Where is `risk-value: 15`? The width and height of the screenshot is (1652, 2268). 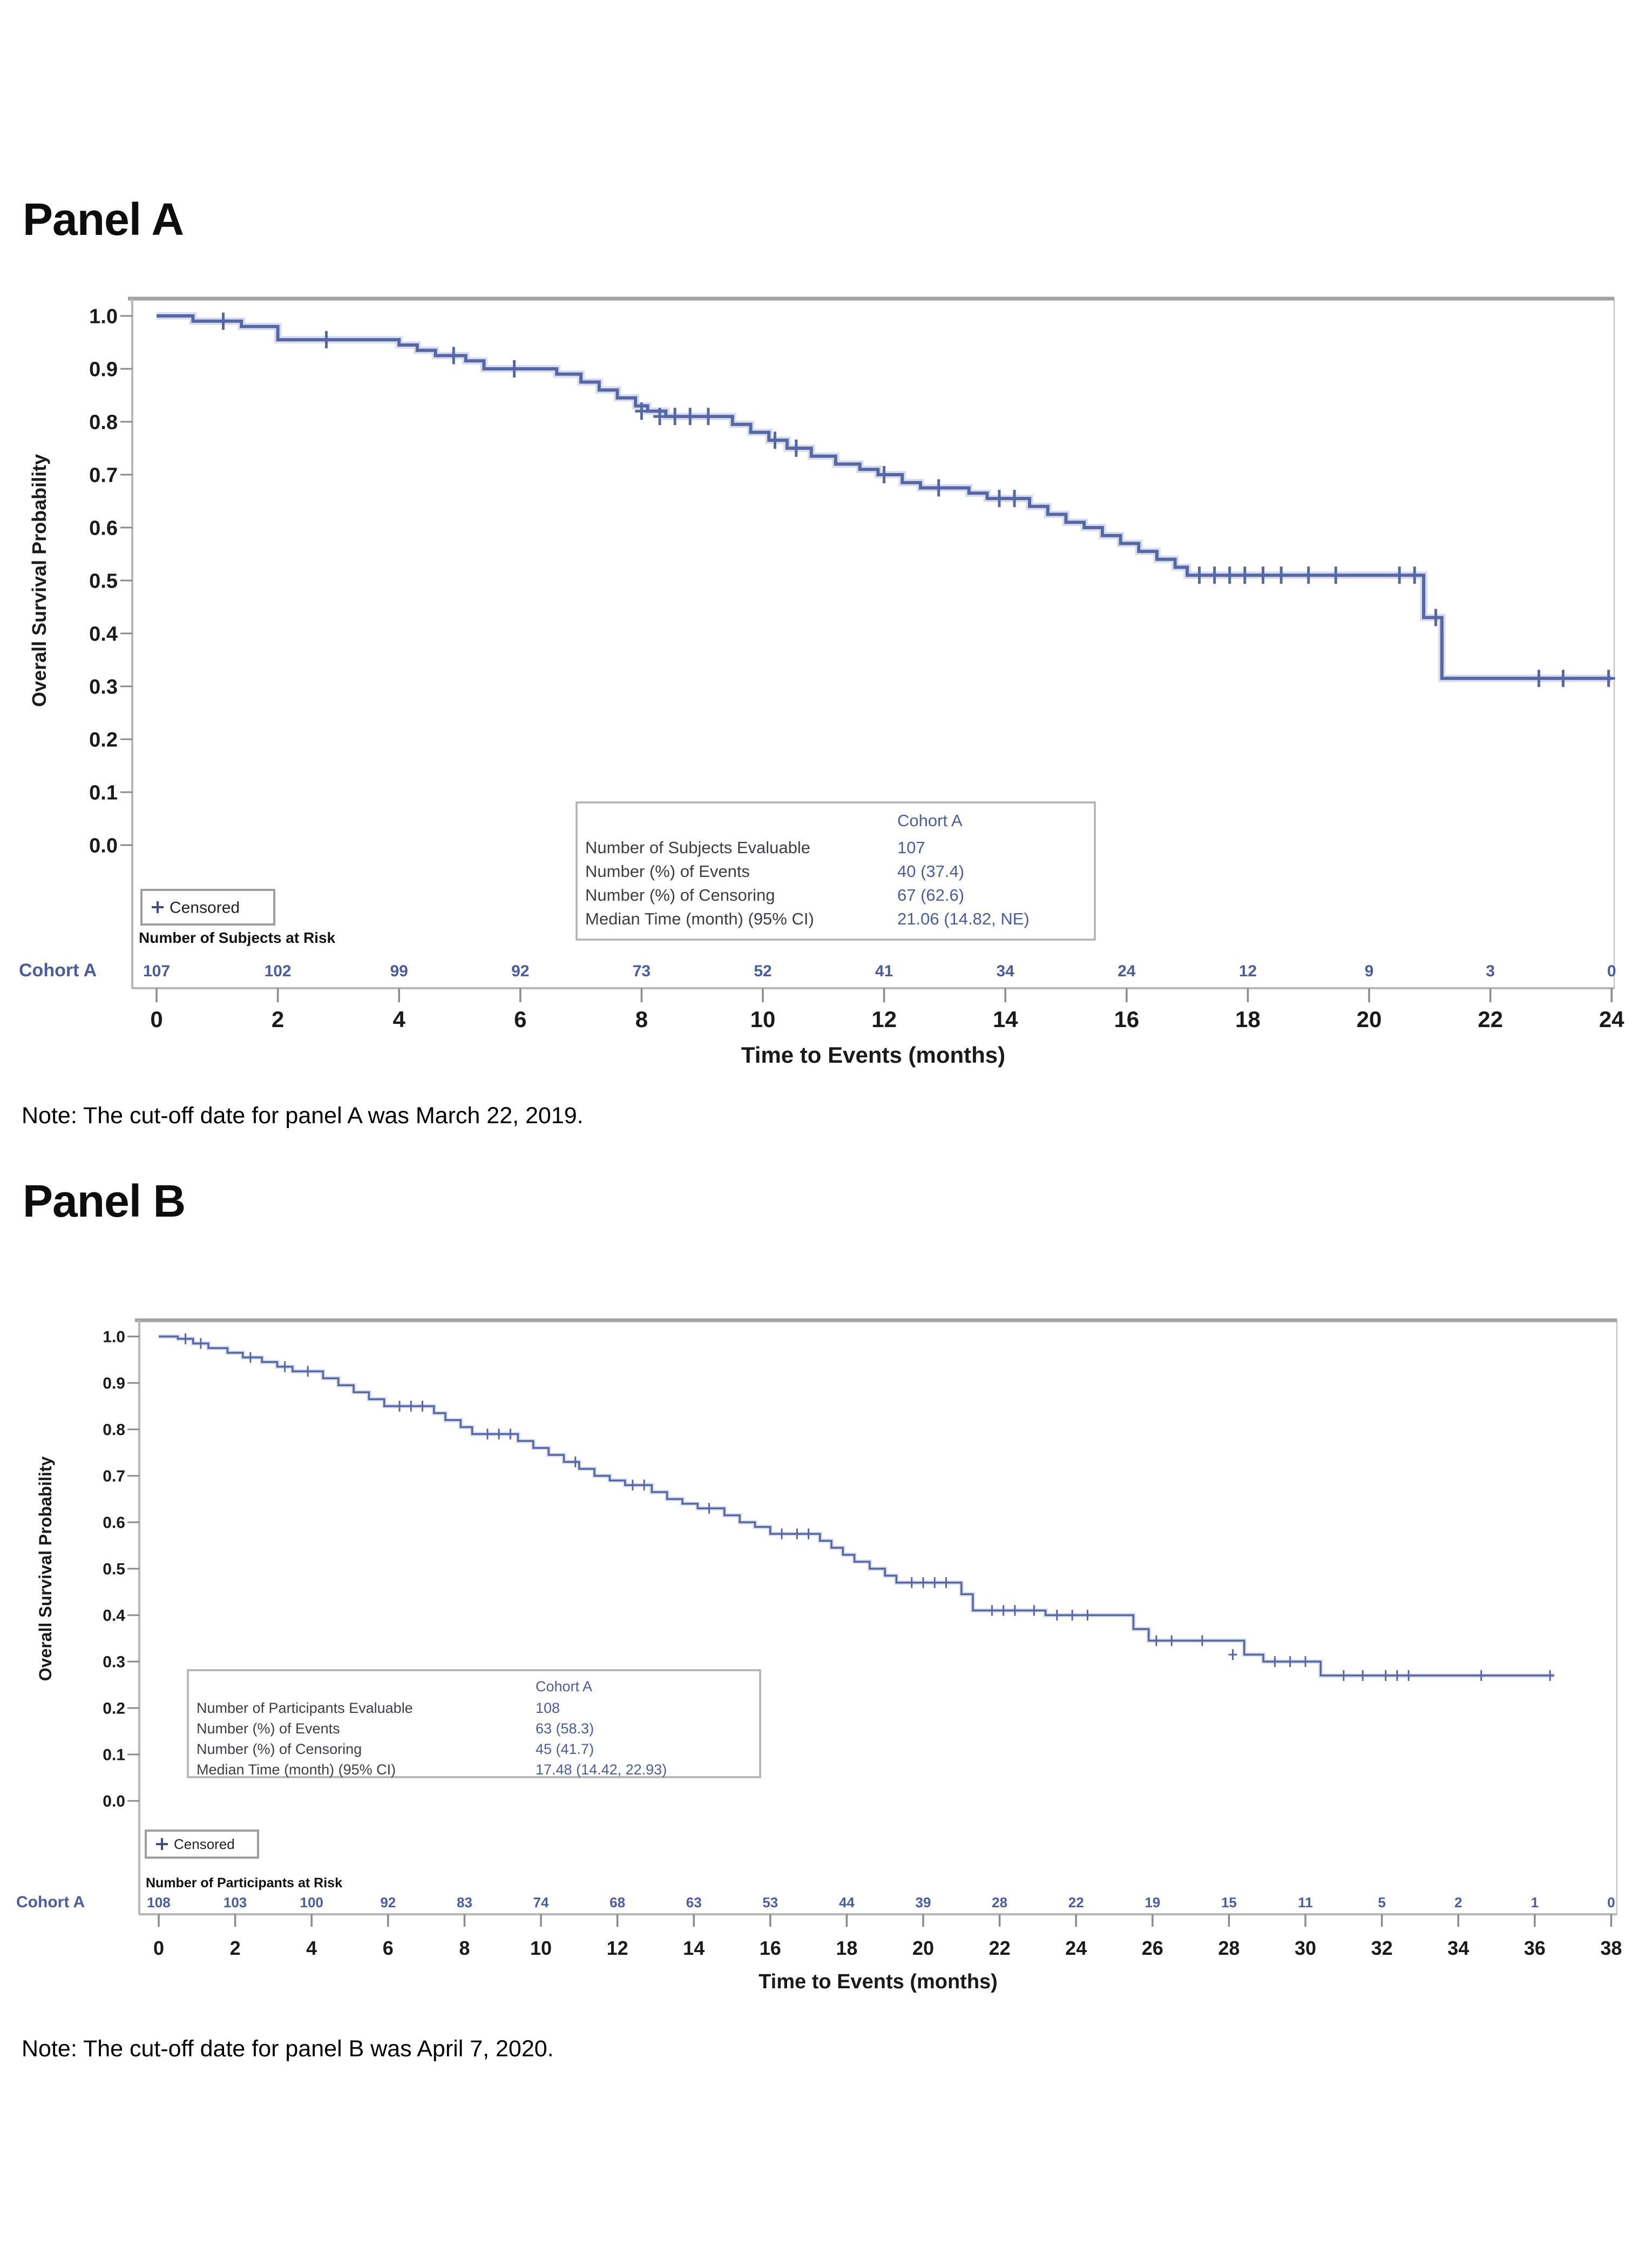 risk-value: 15 is located at coordinates (1229, 1903).